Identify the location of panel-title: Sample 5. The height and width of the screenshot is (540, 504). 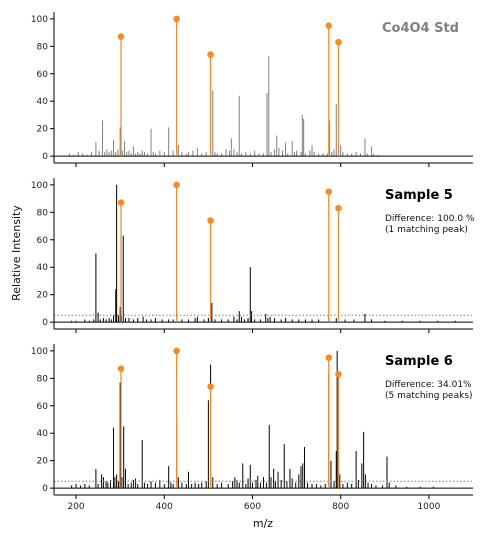
(419, 195).